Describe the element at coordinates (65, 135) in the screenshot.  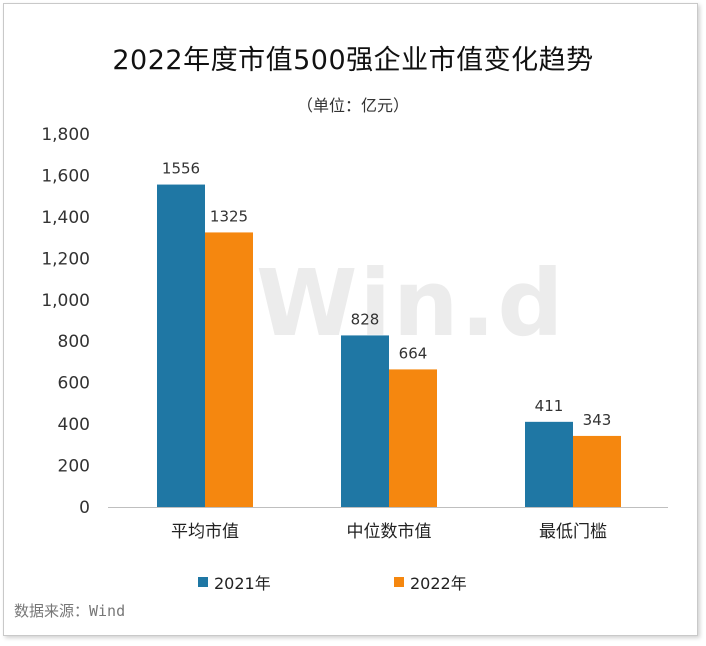
I see `y-tick-label: 1,800` at that location.